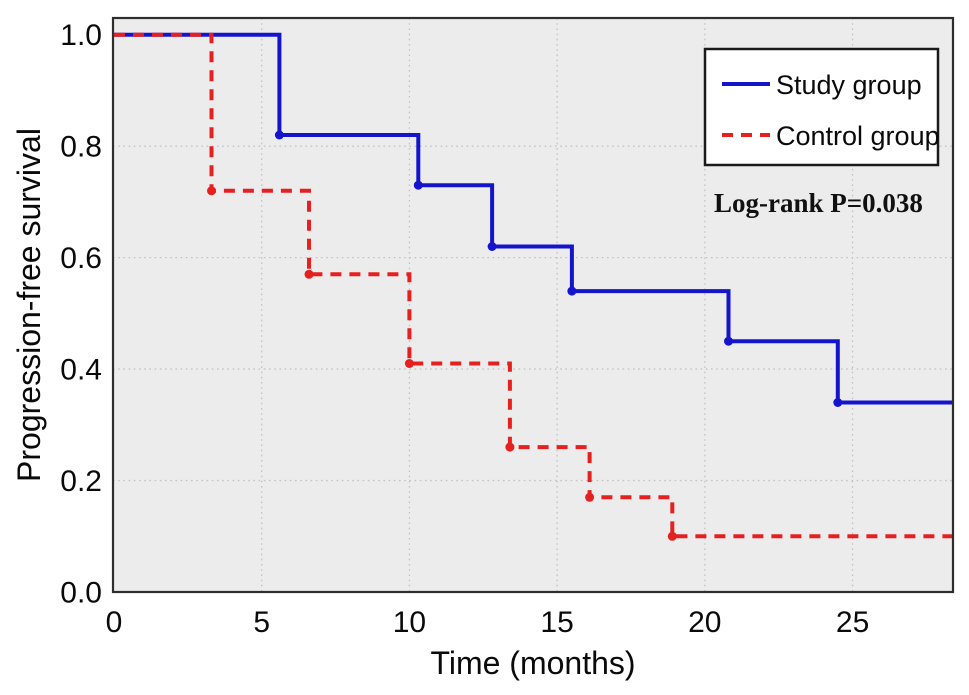 Image resolution: width=969 pixels, height=695 pixels. I want to click on y-tick-label-1.0: 1.0, so click(81, 35).